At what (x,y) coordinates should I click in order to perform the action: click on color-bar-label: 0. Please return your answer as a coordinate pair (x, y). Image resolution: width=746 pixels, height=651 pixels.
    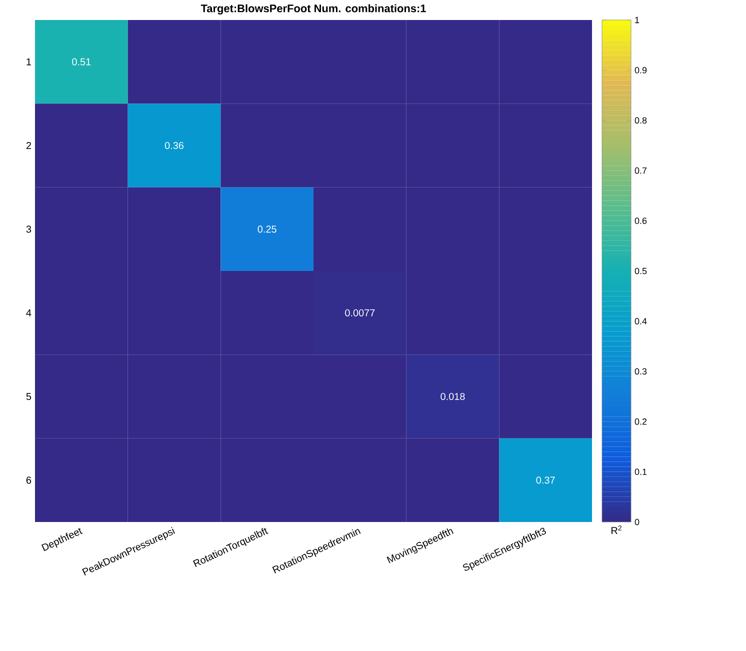
    Looking at the image, I should click on (637, 522).